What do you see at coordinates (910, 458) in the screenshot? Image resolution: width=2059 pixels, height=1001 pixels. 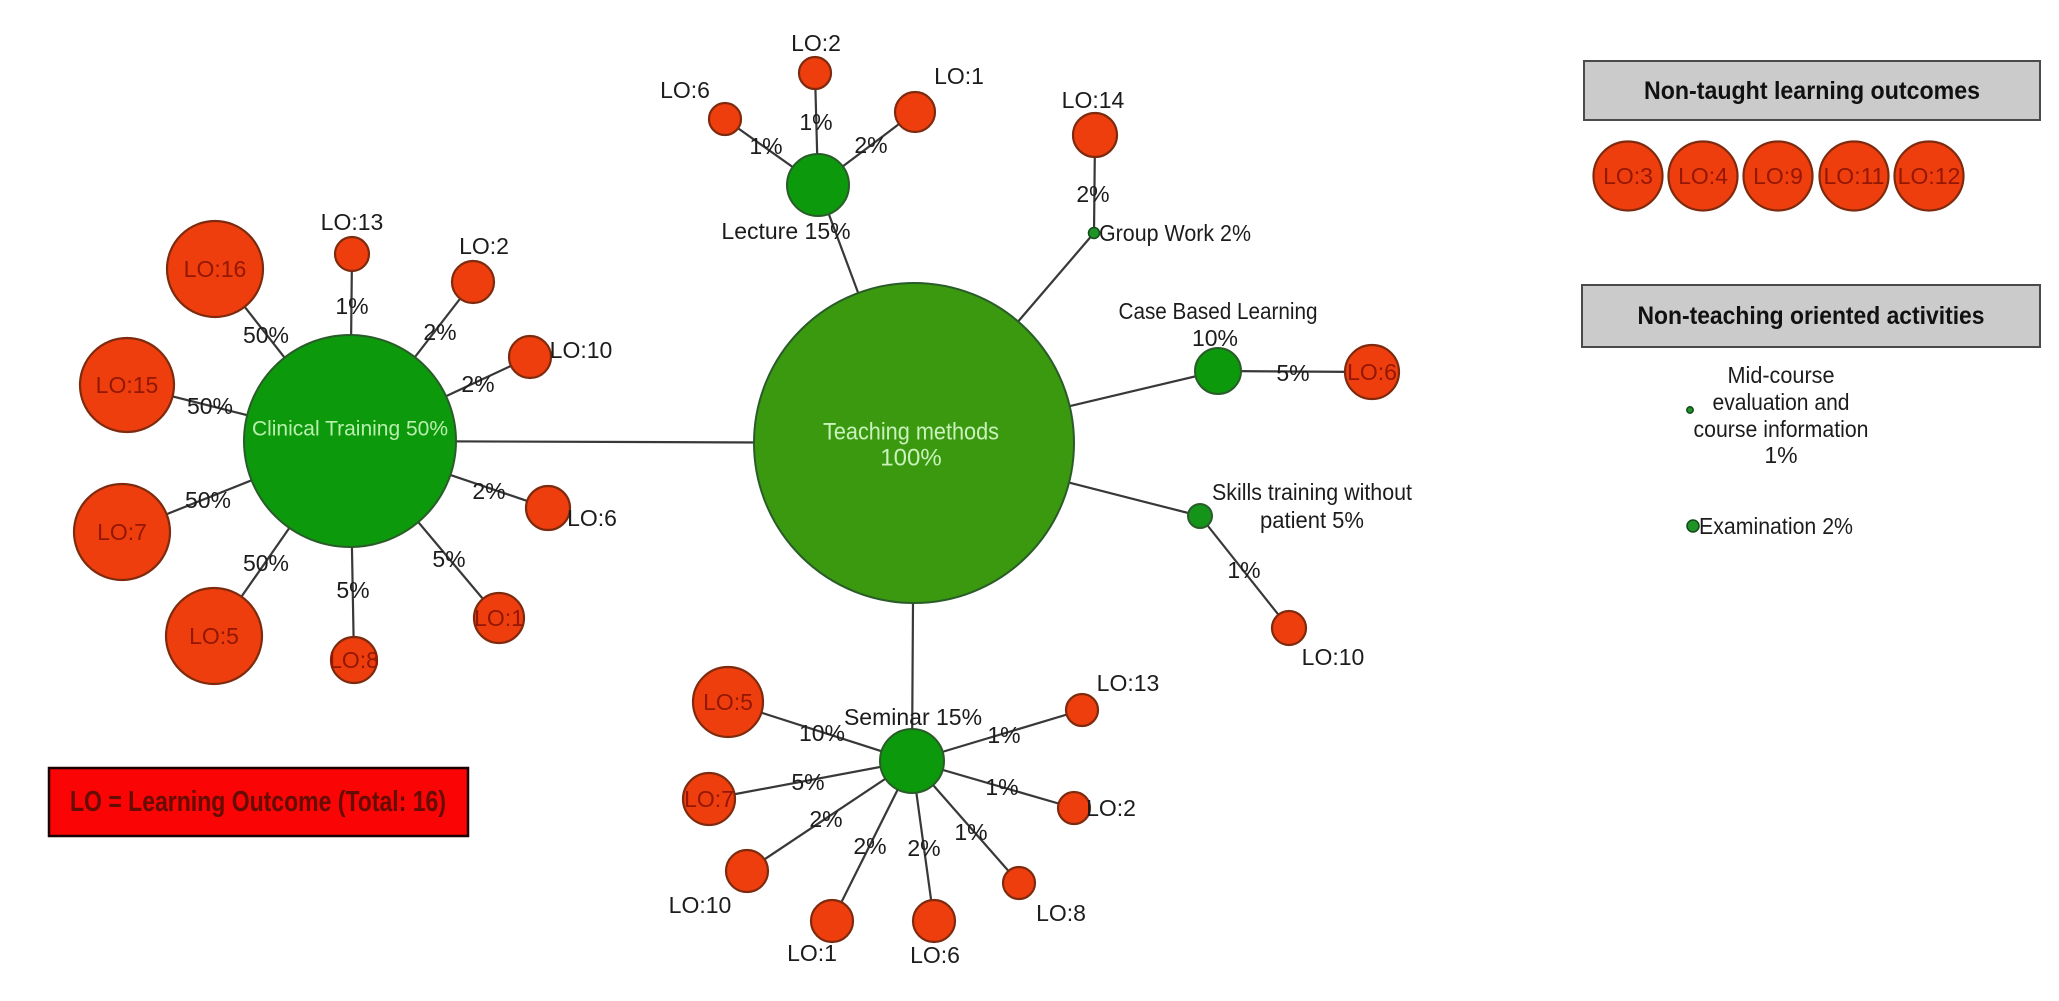 I see `svg-text: 100%` at bounding box center [910, 458].